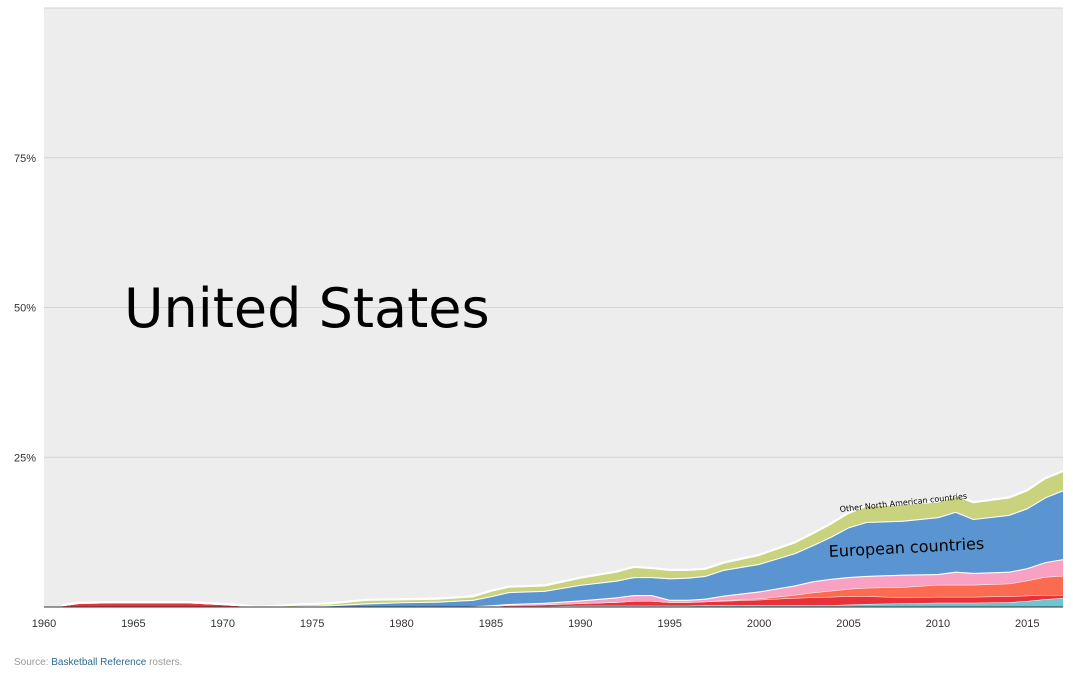 This screenshot has height=676, width=1073. What do you see at coordinates (44, 624) in the screenshot?
I see `x-tick-label: 1960` at bounding box center [44, 624].